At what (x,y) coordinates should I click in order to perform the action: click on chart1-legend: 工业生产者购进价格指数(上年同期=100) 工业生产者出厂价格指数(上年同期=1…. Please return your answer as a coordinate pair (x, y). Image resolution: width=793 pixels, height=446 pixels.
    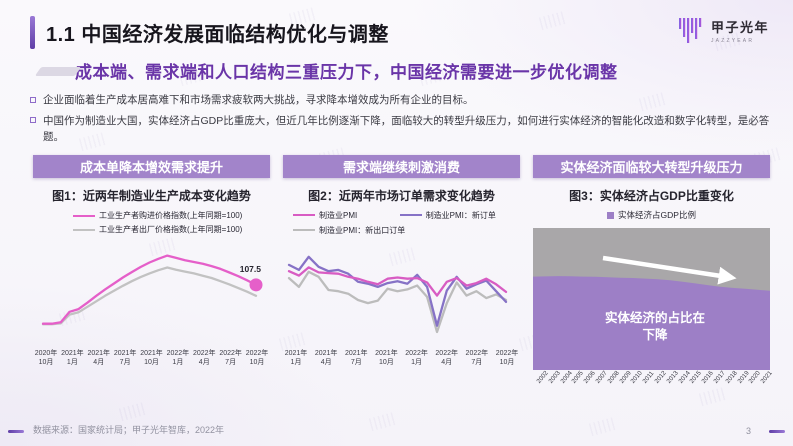
    Looking at the image, I should click on (151, 222).